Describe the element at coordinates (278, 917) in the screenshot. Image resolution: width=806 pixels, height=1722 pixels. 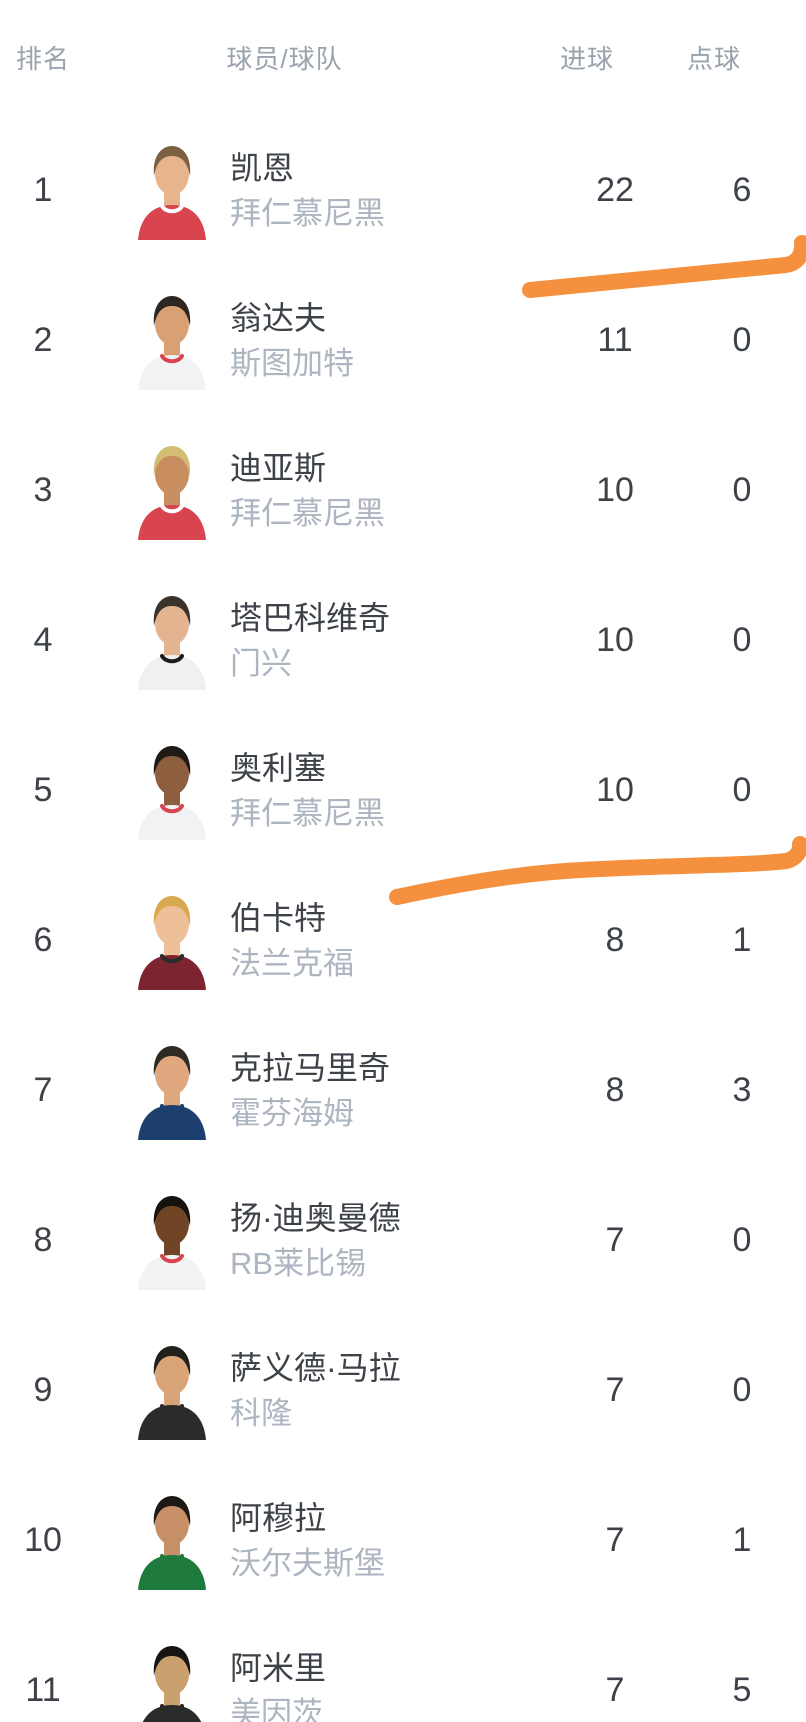
I see `player-name: 伯卡特` at that location.